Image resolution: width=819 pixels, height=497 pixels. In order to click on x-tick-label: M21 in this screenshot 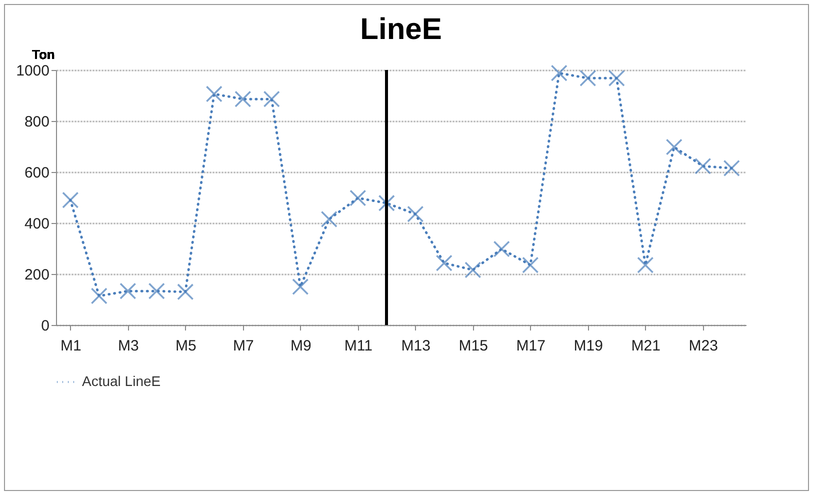, I will do `click(645, 346)`.